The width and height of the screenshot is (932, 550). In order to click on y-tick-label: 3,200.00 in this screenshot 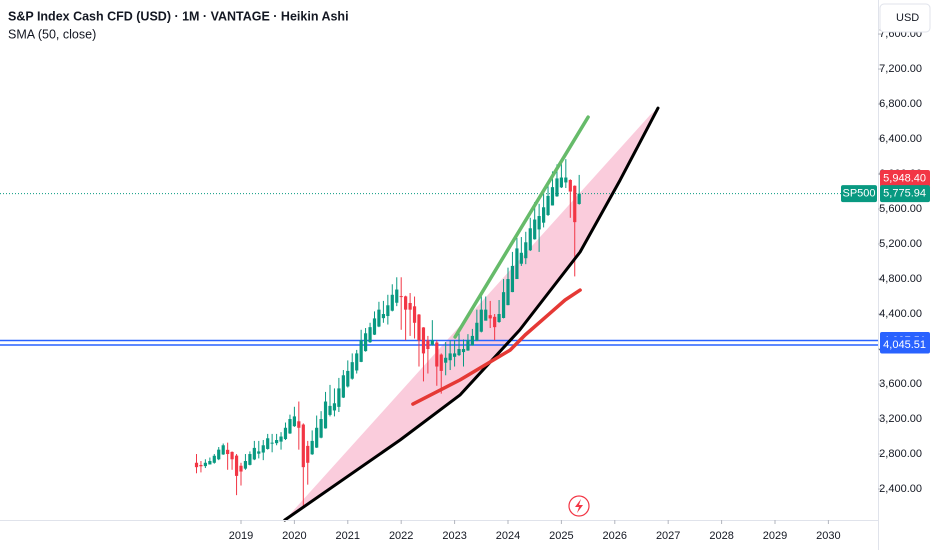, I will do `click(900, 419)`.